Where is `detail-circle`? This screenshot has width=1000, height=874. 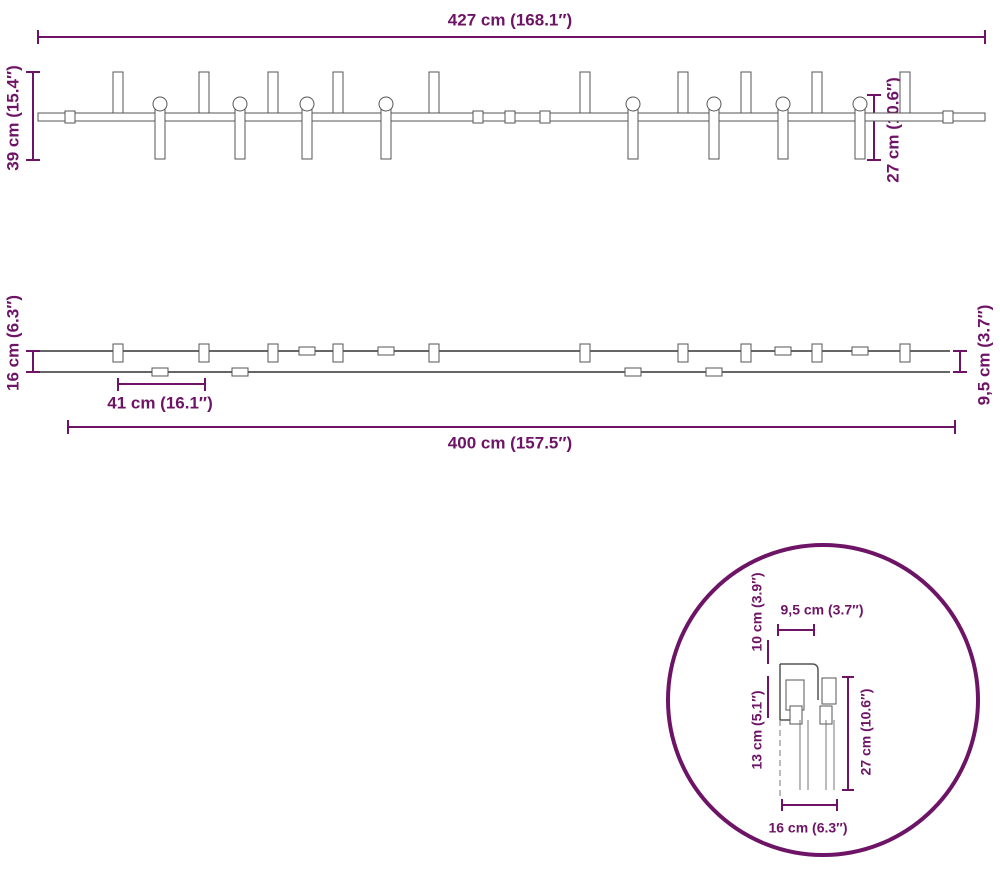 detail-circle is located at coordinates (823, 700).